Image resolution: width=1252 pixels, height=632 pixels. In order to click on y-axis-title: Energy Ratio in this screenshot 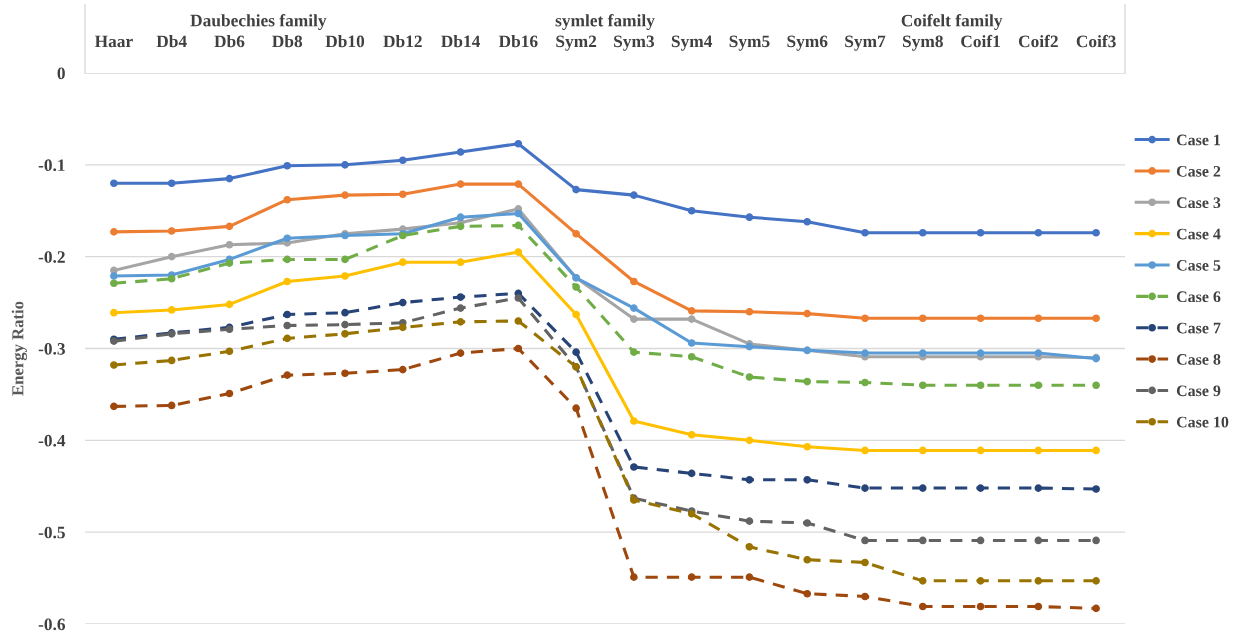, I will do `click(19, 348)`.